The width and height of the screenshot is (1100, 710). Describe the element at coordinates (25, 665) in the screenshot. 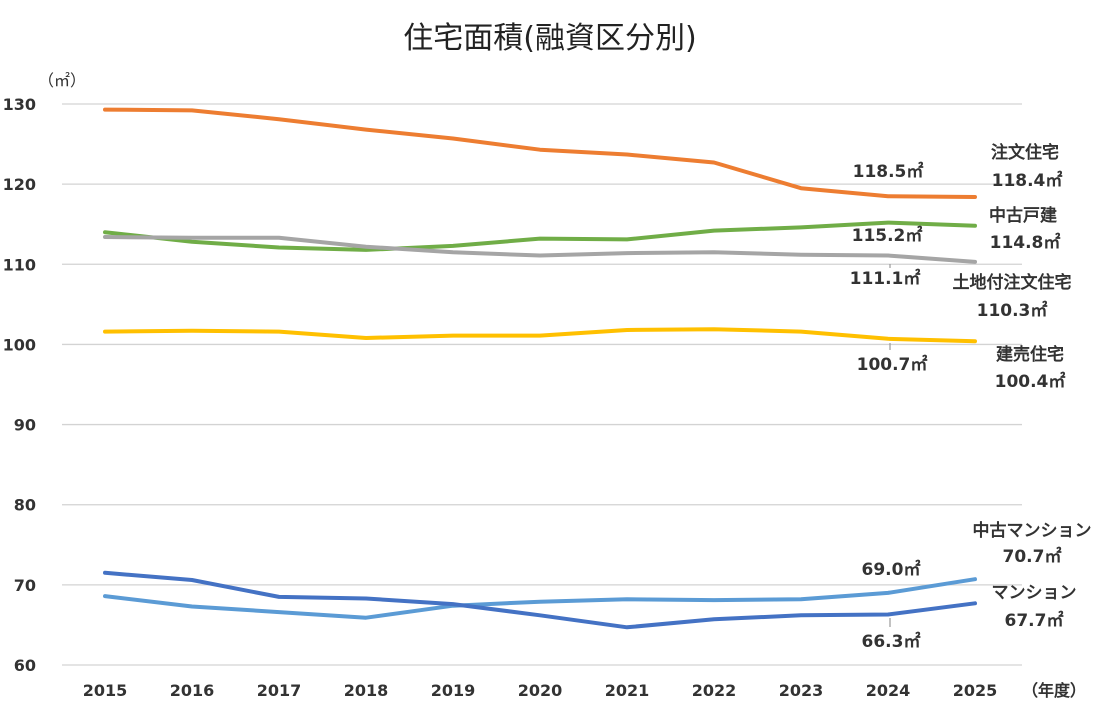

I see `y-tick-label-60: 60` at that location.